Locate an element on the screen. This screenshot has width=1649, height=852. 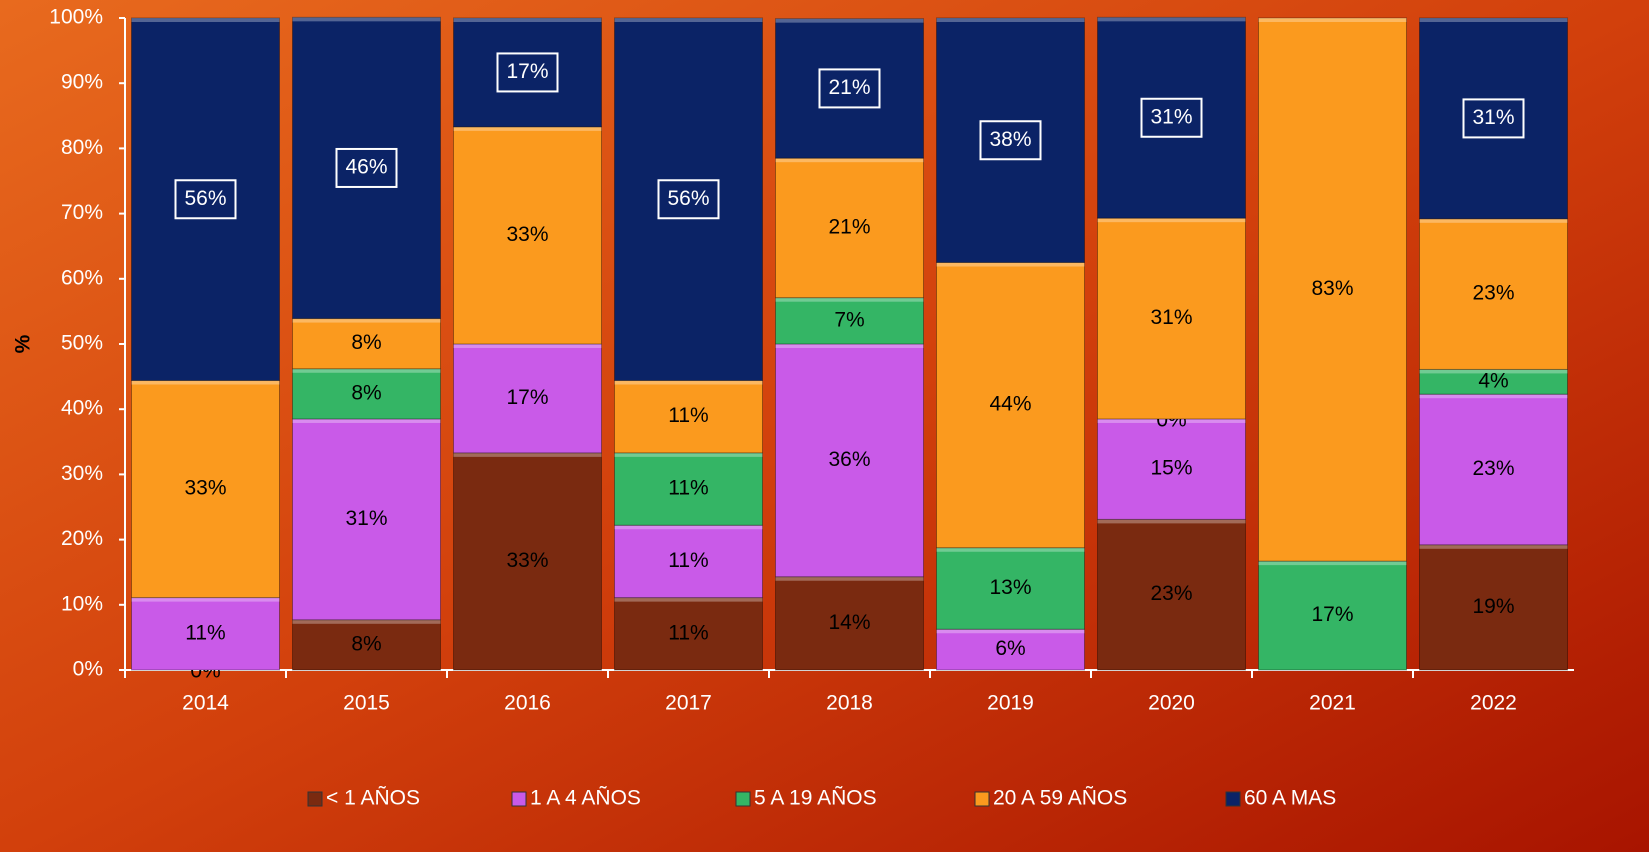
data-label: 36% is located at coordinates (849, 459).